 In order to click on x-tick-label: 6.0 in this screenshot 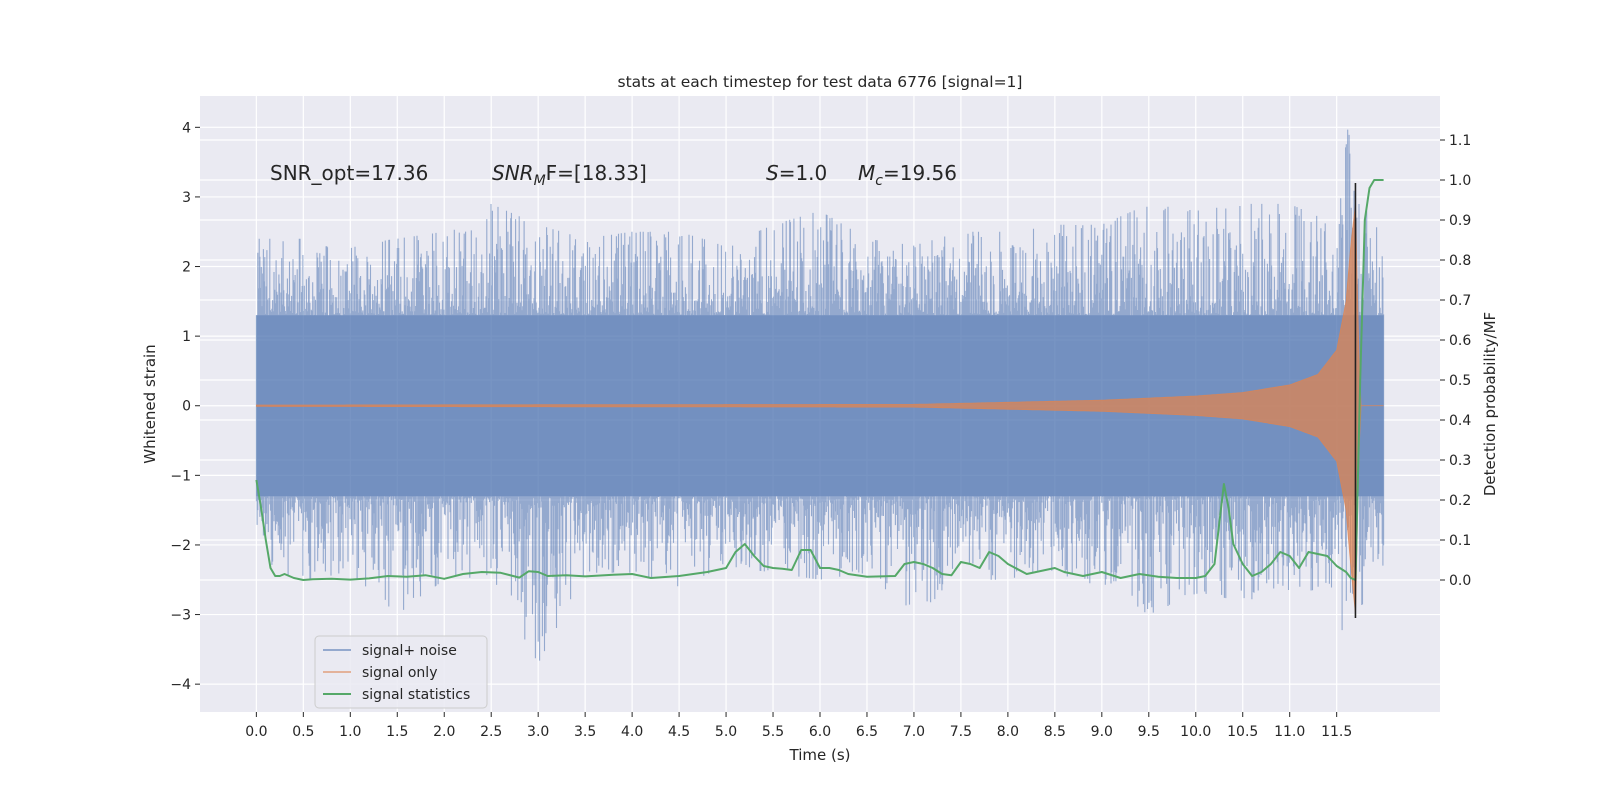, I will do `click(820, 732)`.